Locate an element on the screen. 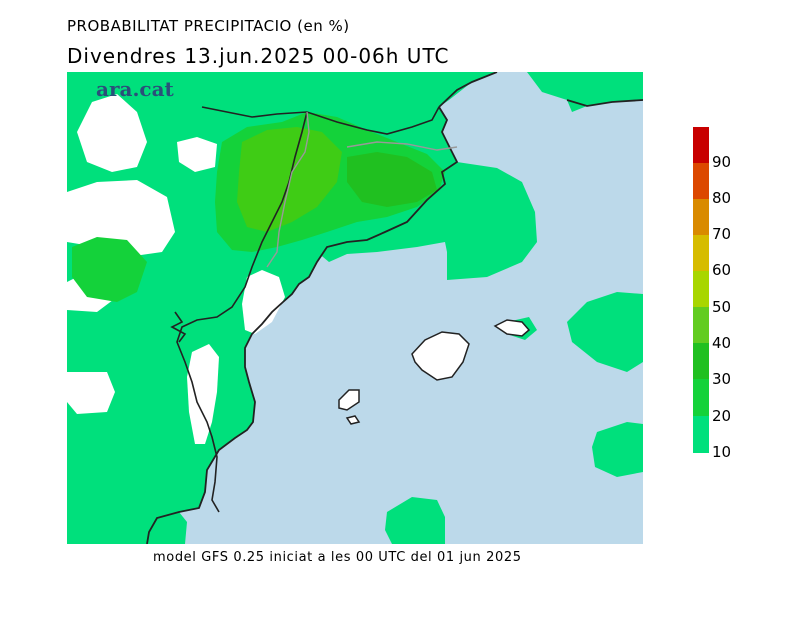 The image size is (800, 617). colorbar is located at coordinates (701, 290).